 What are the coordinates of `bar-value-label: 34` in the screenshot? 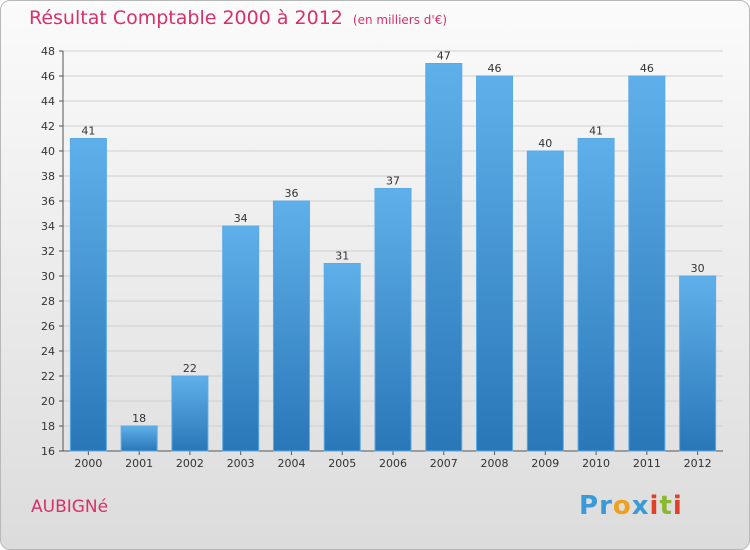 It's located at (241, 218).